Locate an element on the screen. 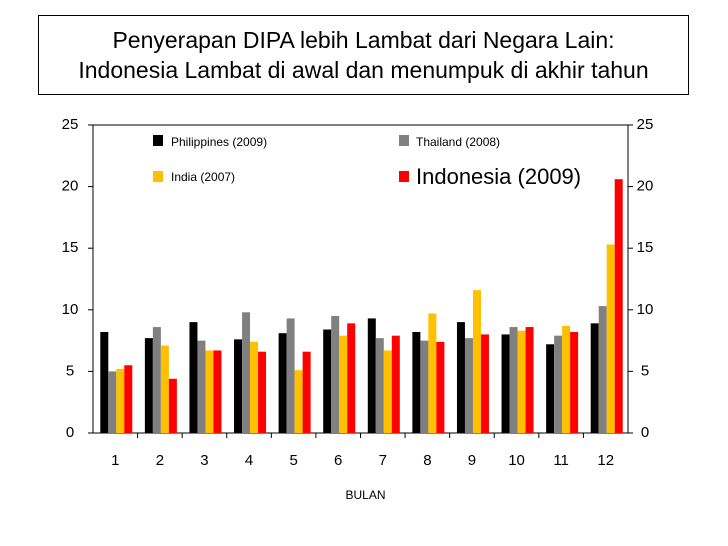 The height and width of the screenshot is (546, 728). x-tick-label: 6 is located at coordinates (338, 460).